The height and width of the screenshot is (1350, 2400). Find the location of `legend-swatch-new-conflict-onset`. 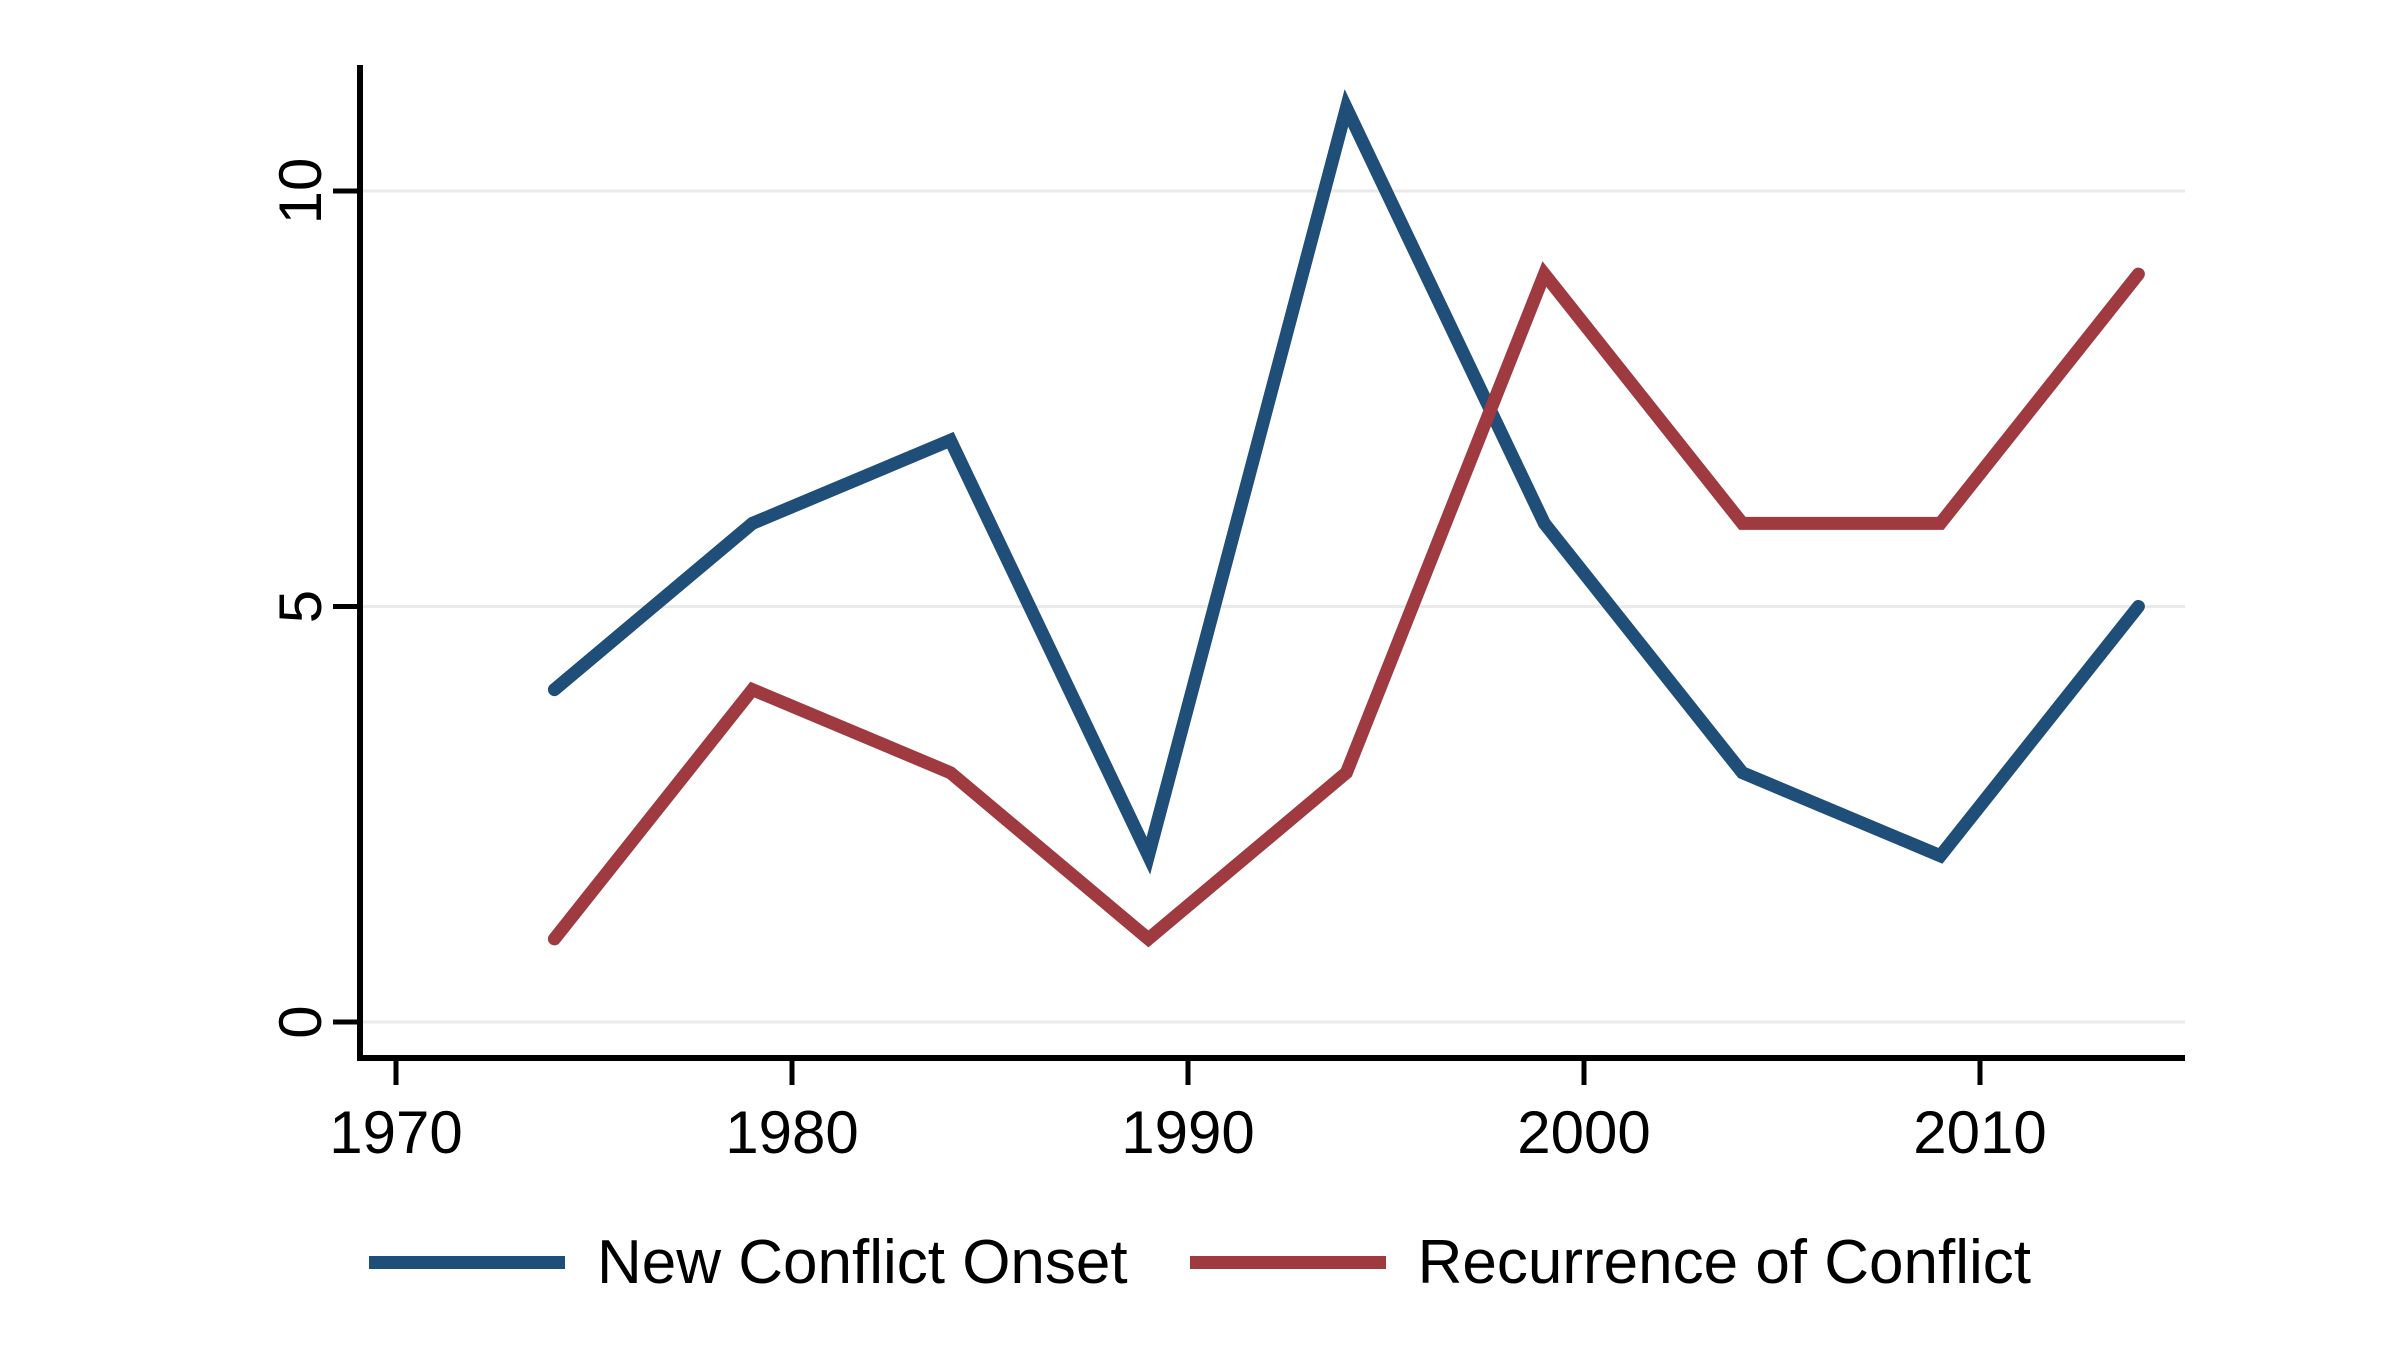

legend-swatch-new-conflict-onset is located at coordinates (466, 1262).